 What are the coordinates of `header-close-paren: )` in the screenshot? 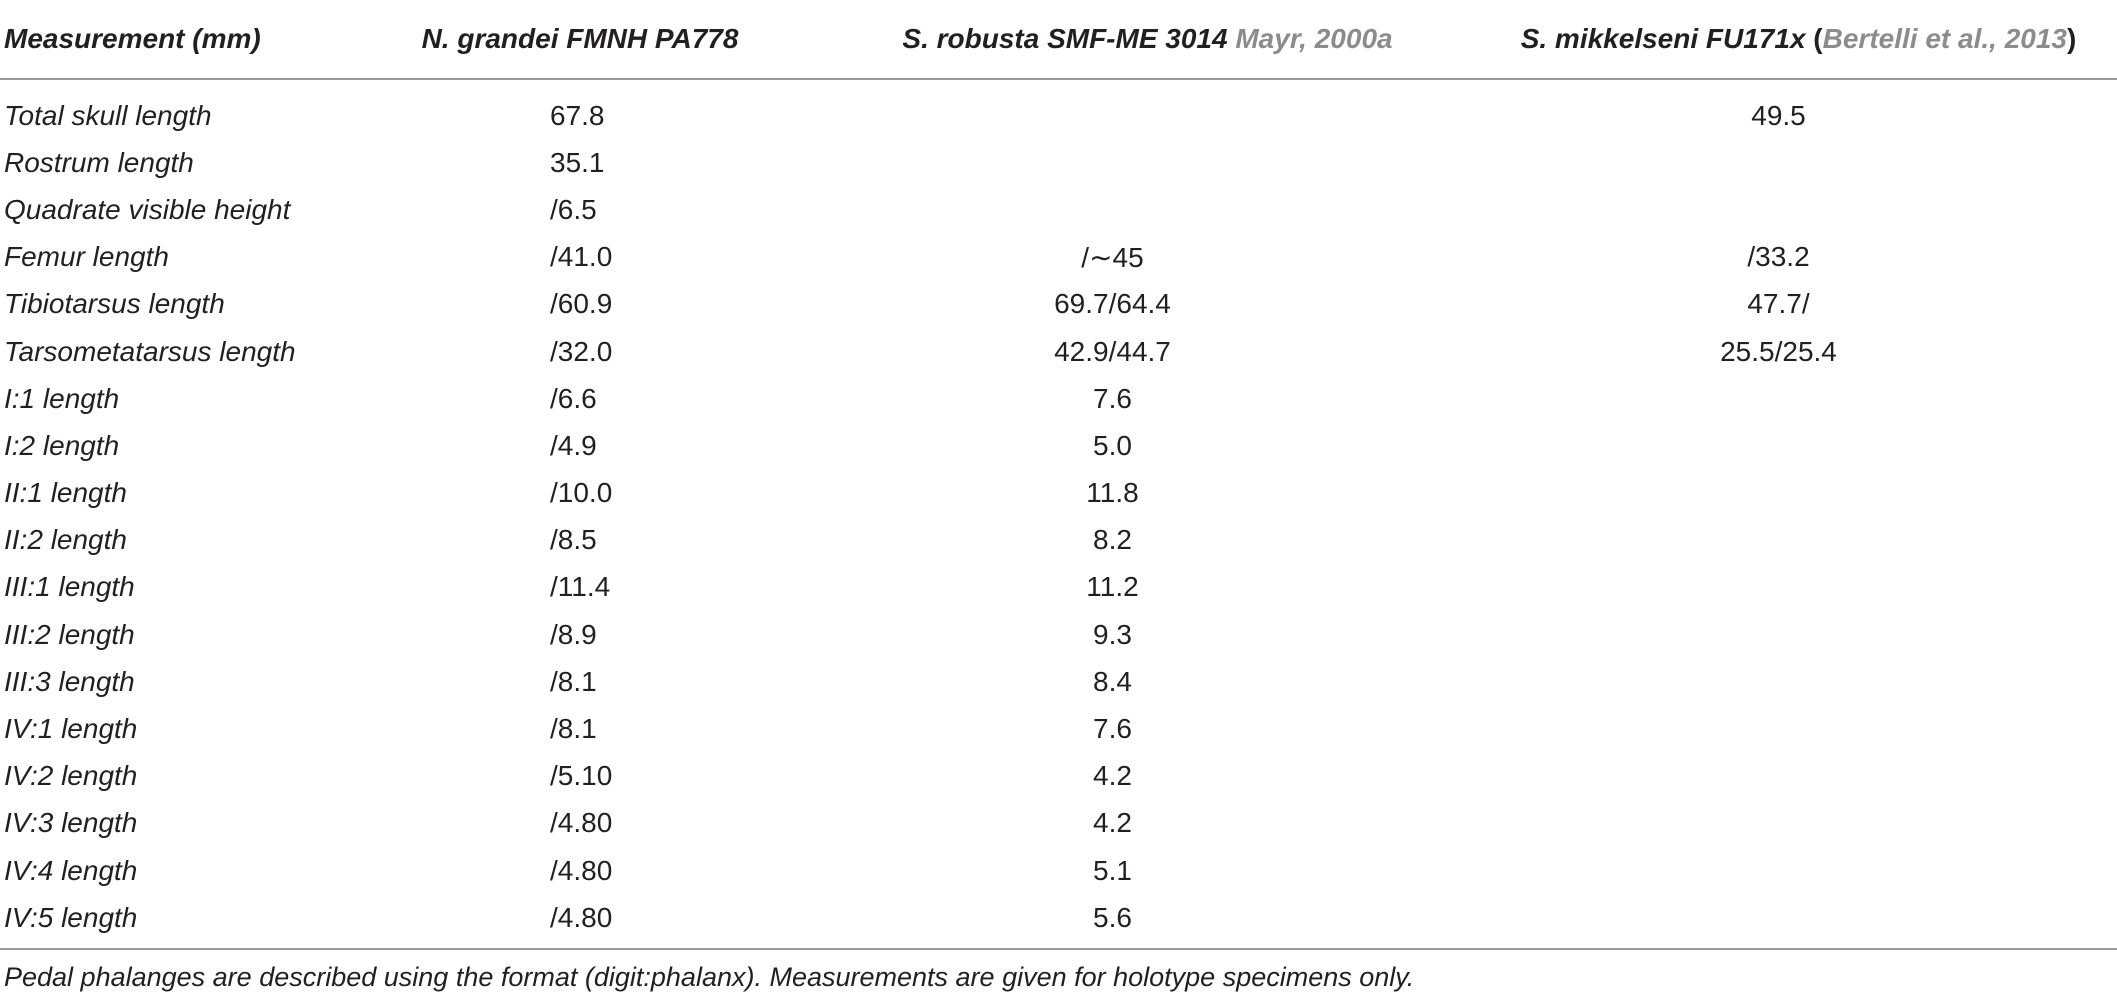 It's located at (2071, 38).